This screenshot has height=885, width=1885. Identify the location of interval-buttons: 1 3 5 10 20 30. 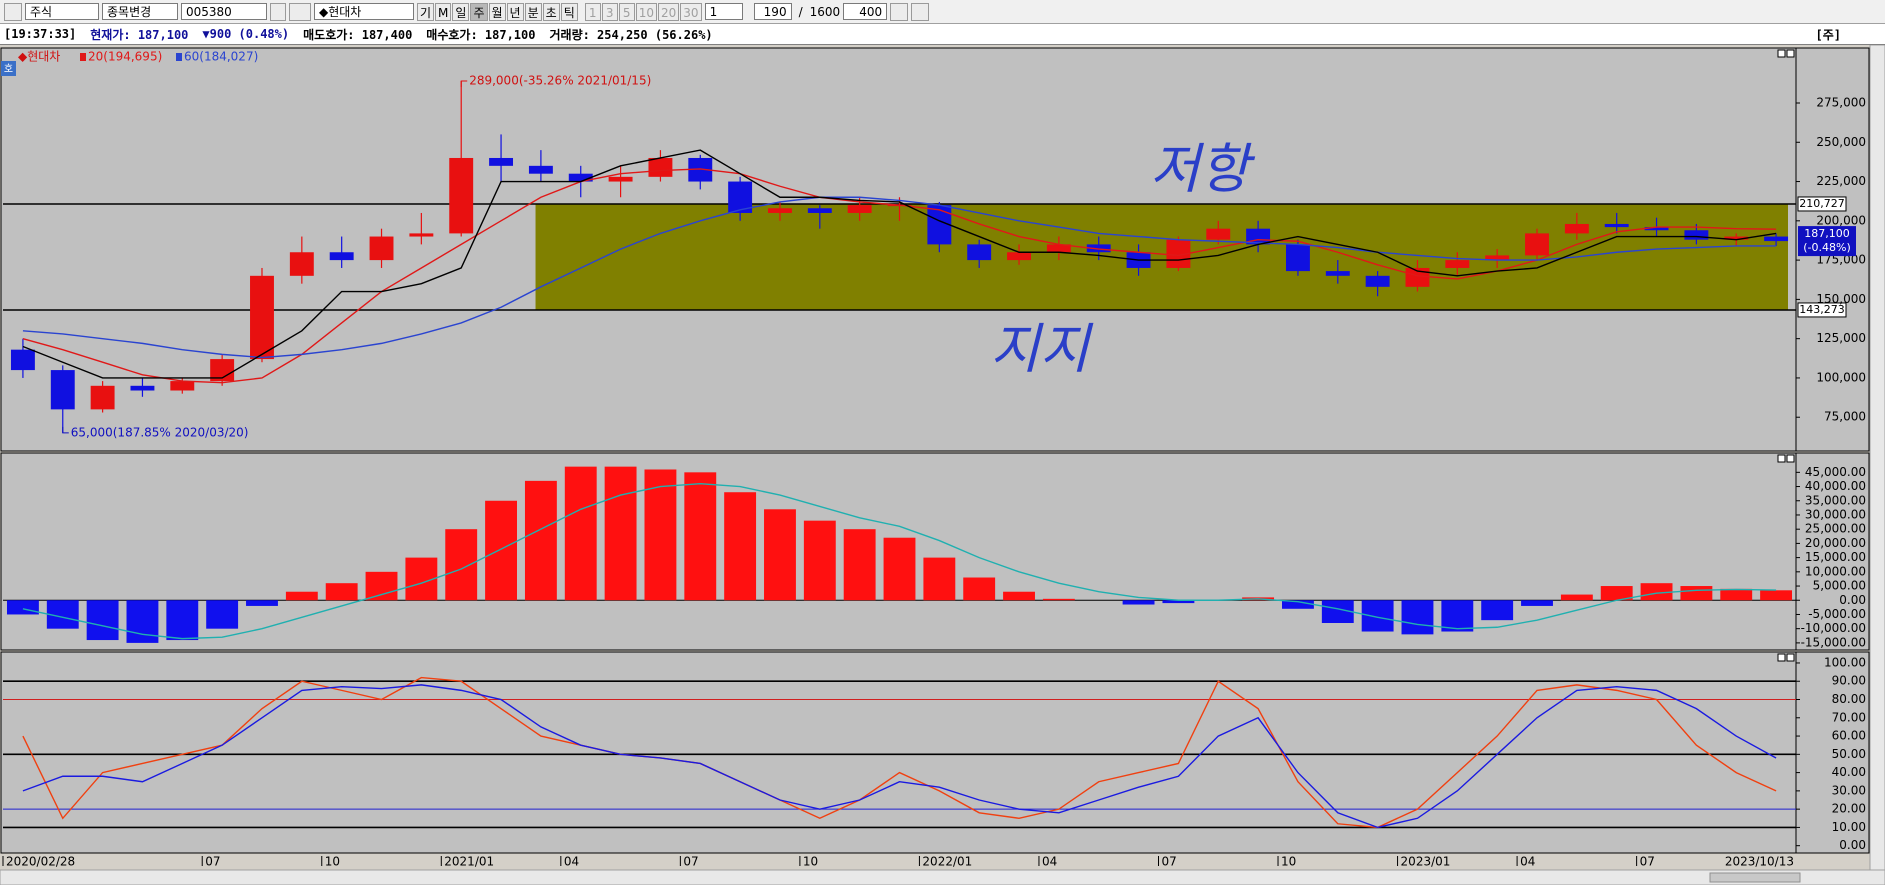
(643, 11).